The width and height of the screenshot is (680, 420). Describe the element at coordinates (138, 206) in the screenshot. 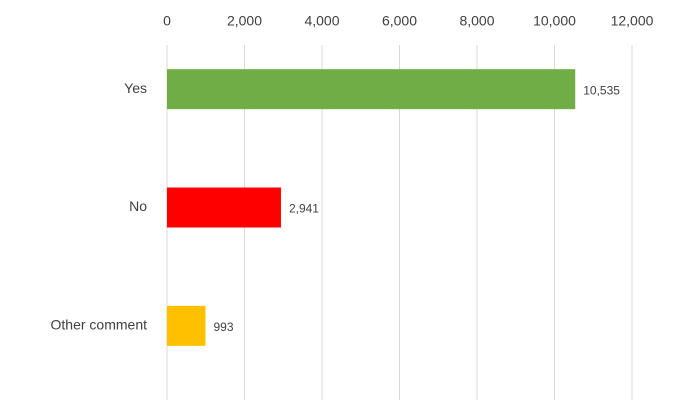

I see `y-tick-label: No` at that location.